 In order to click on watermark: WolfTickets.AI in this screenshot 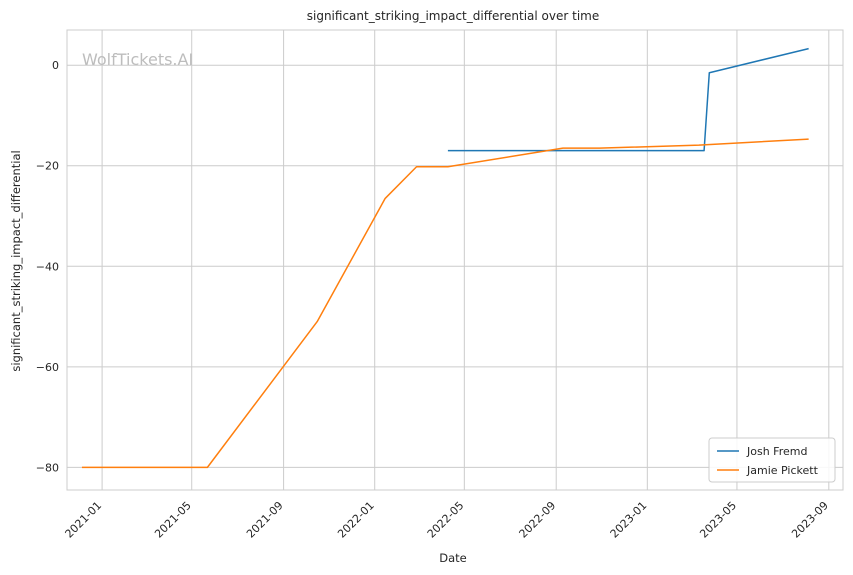, I will do `click(137, 59)`.